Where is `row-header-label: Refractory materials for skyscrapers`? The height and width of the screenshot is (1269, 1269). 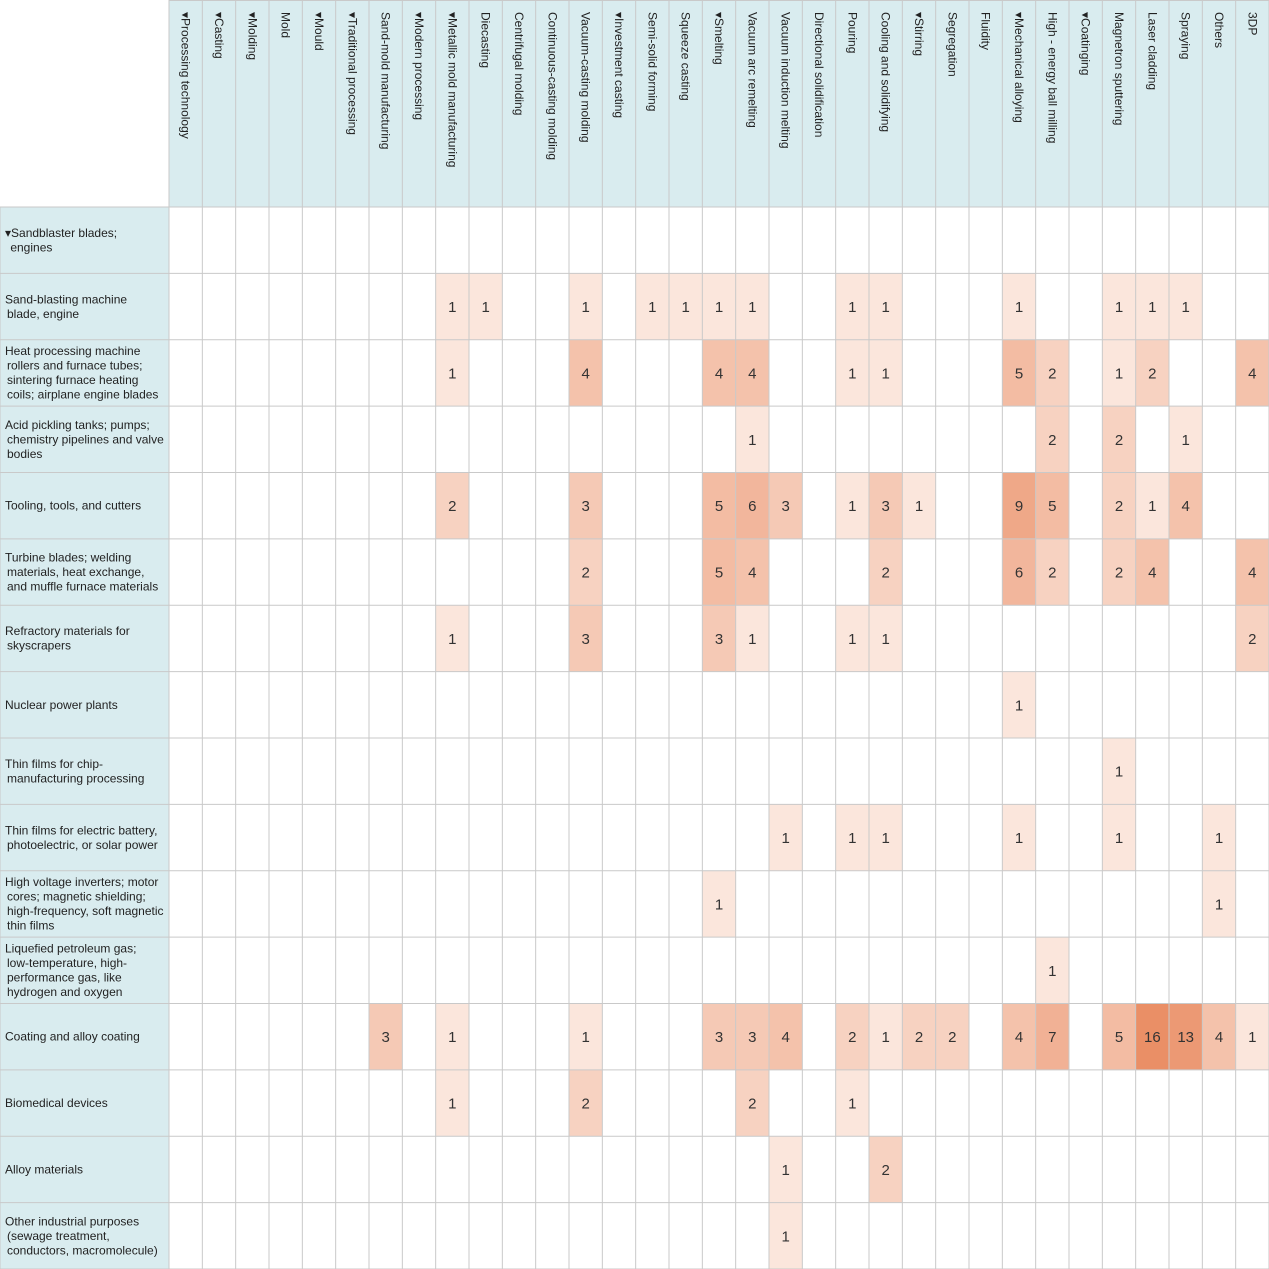 row-header-label: Refractory materials for skyscrapers is located at coordinates (67, 638).